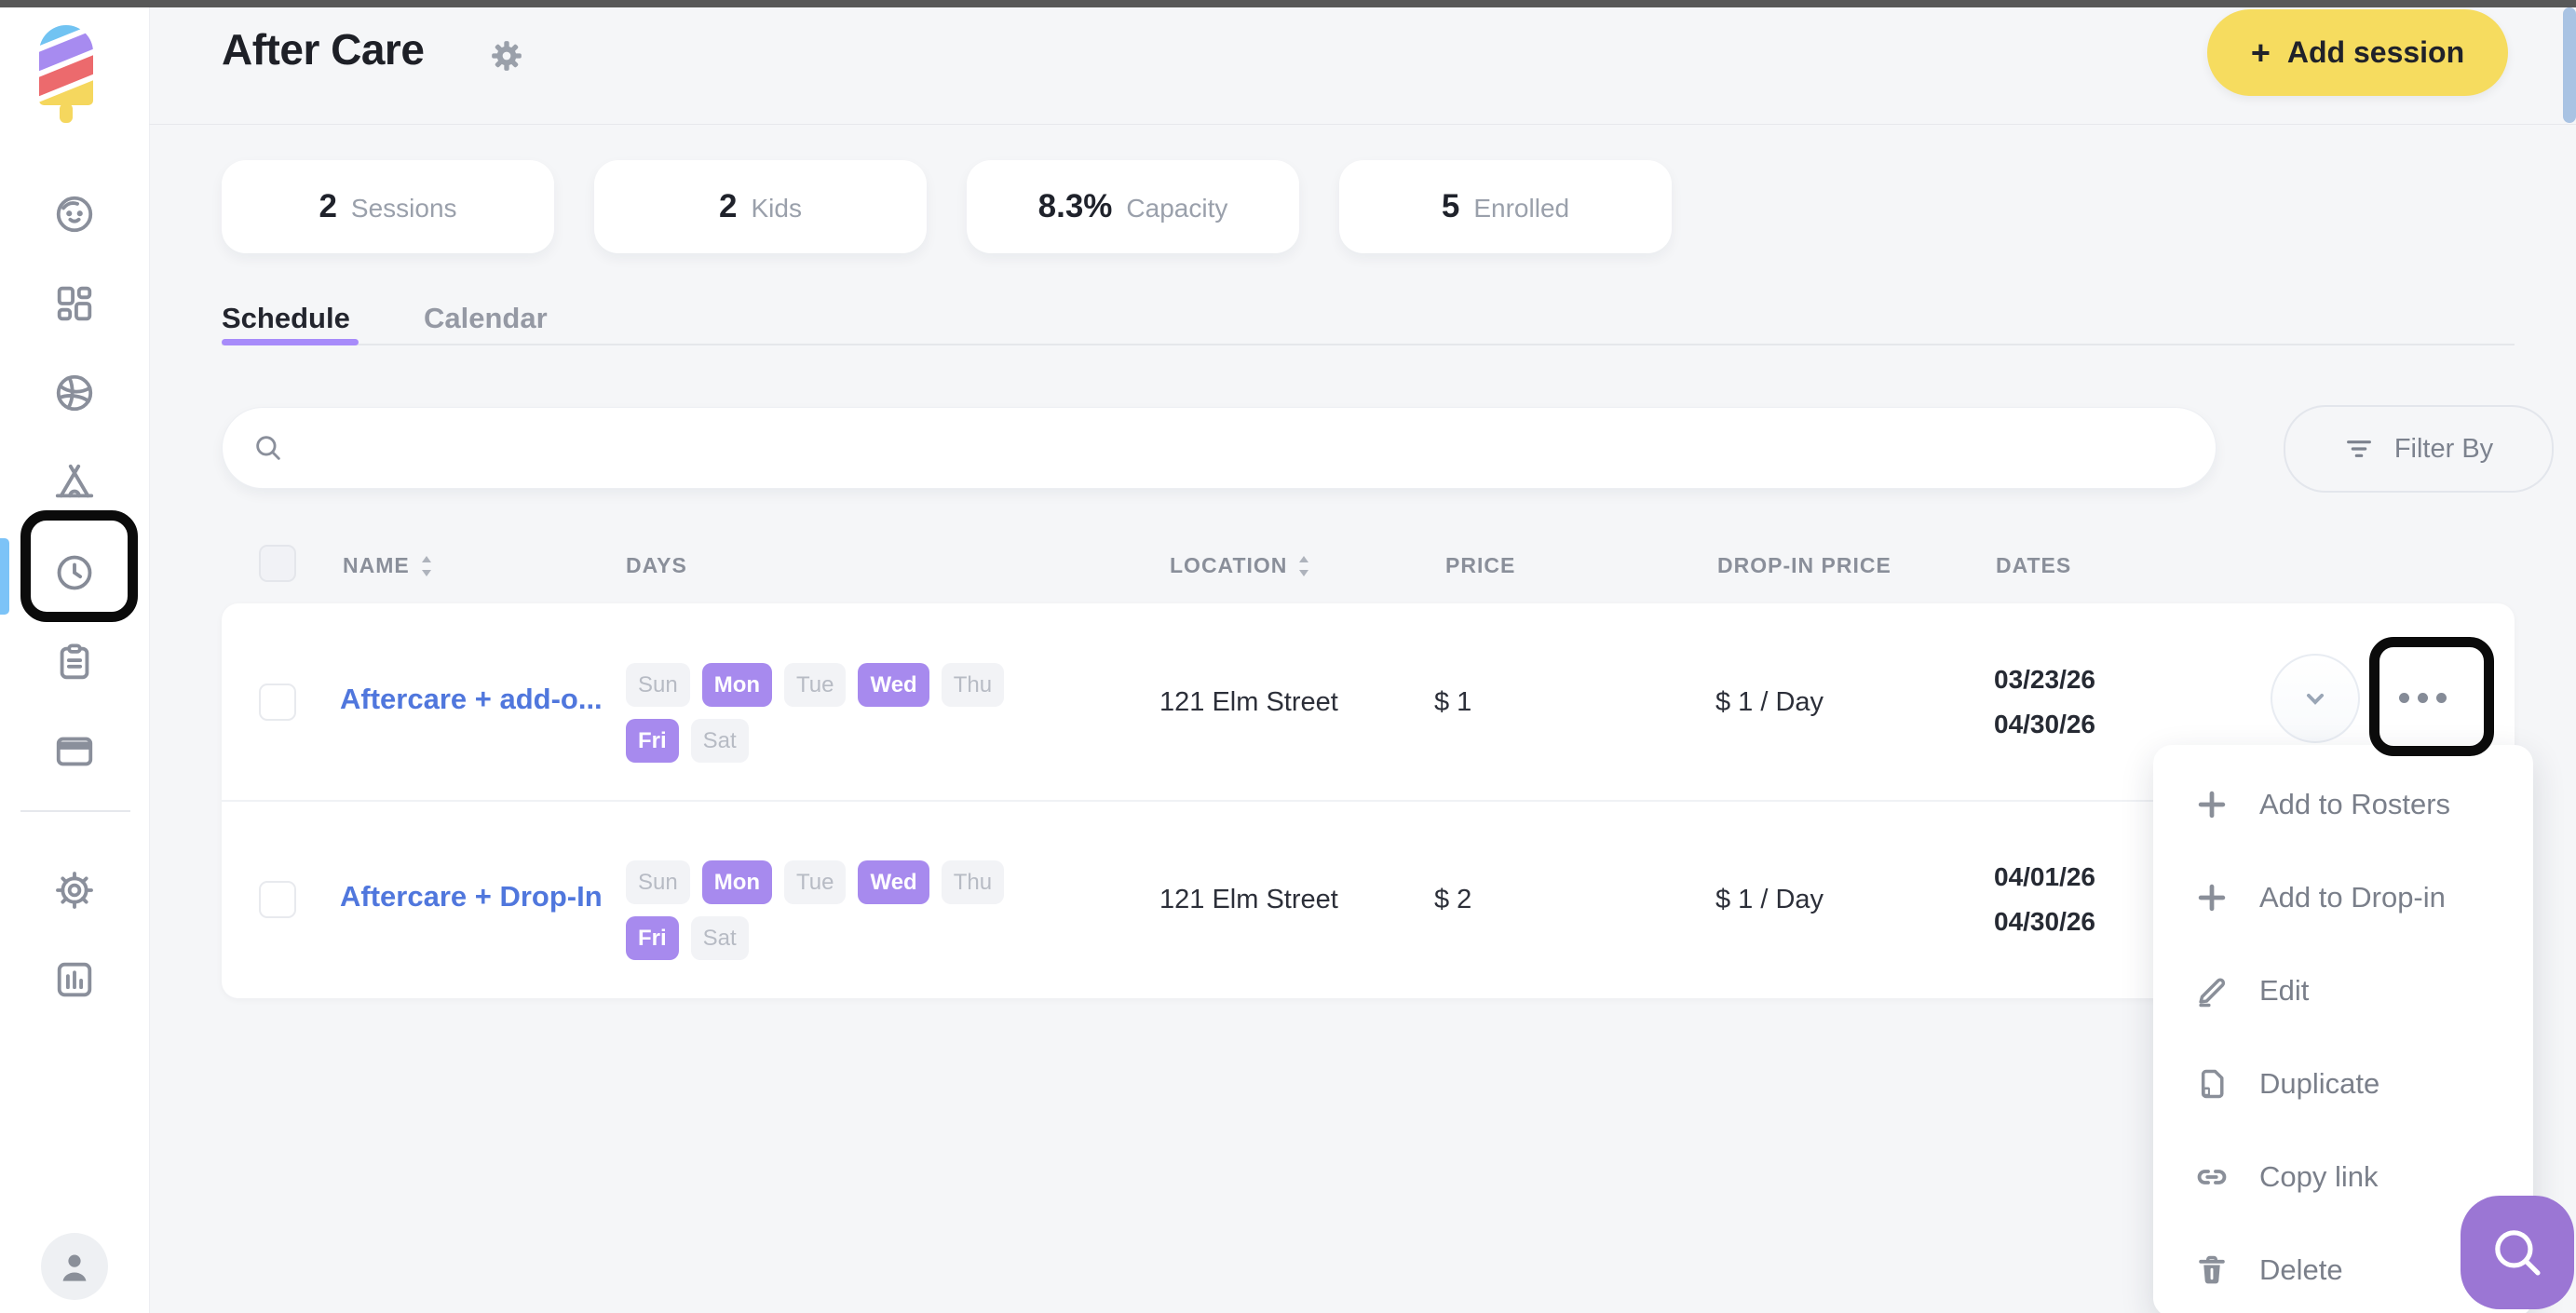 The width and height of the screenshot is (2576, 1313). I want to click on plus-icon: +, so click(2260, 52).